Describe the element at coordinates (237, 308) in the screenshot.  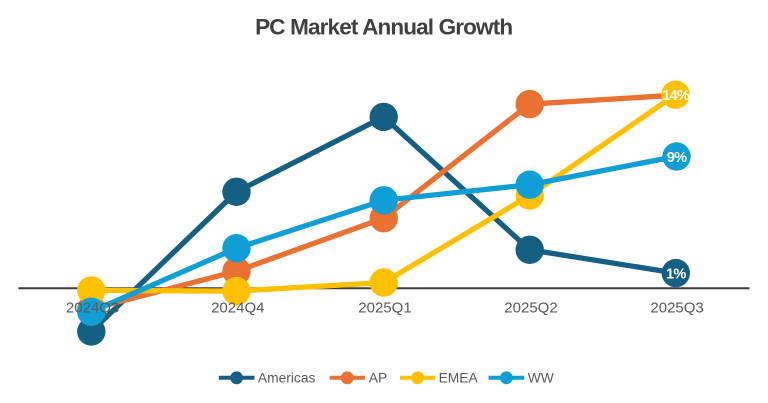
I see `svg-text: 2024Q4` at that location.